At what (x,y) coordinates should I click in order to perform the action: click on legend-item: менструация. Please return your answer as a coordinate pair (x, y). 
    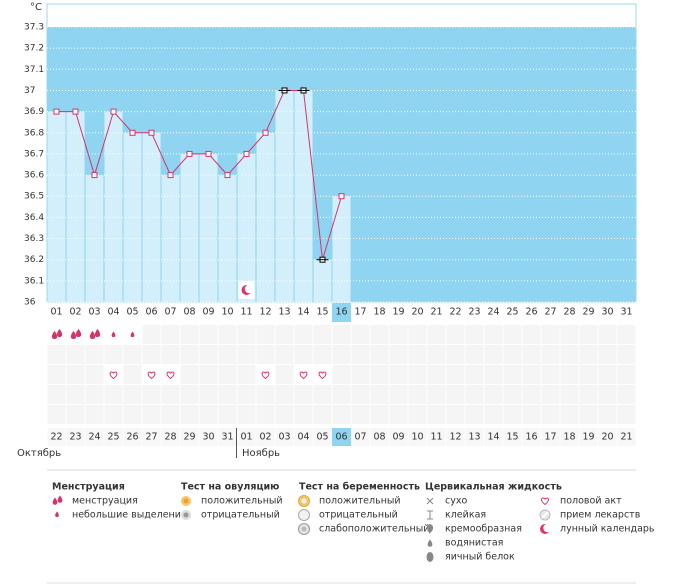
    Looking at the image, I should click on (105, 501).